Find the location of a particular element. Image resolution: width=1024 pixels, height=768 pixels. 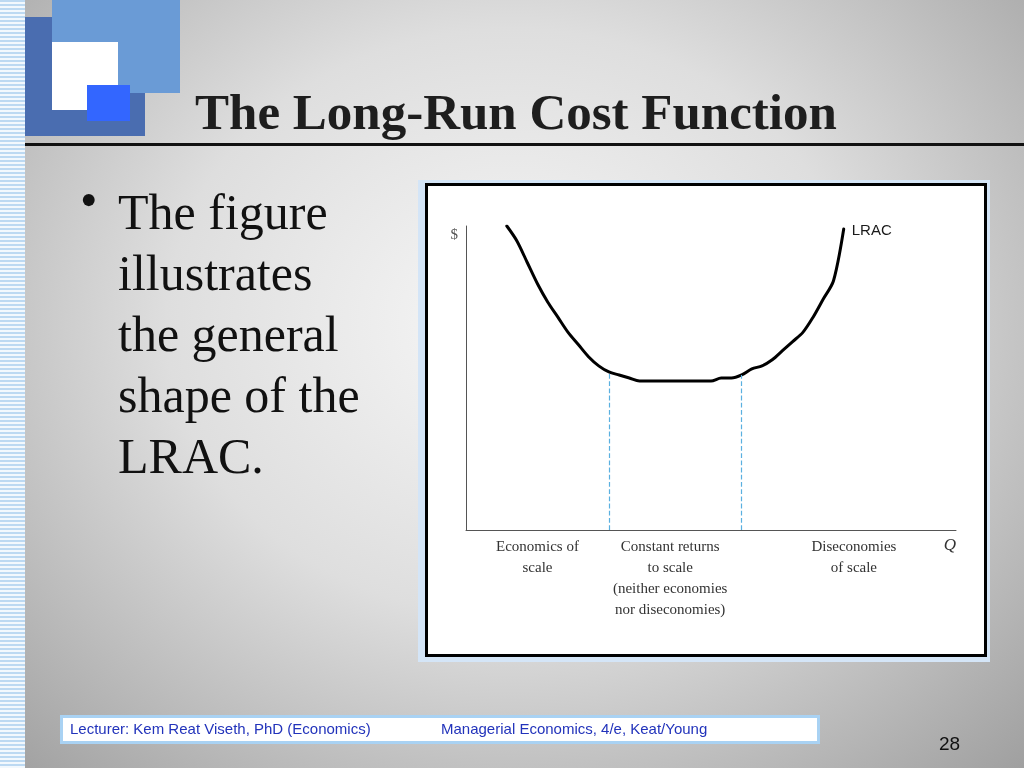

x-tick-label: Economics of scale is located at coordinates (537, 556).